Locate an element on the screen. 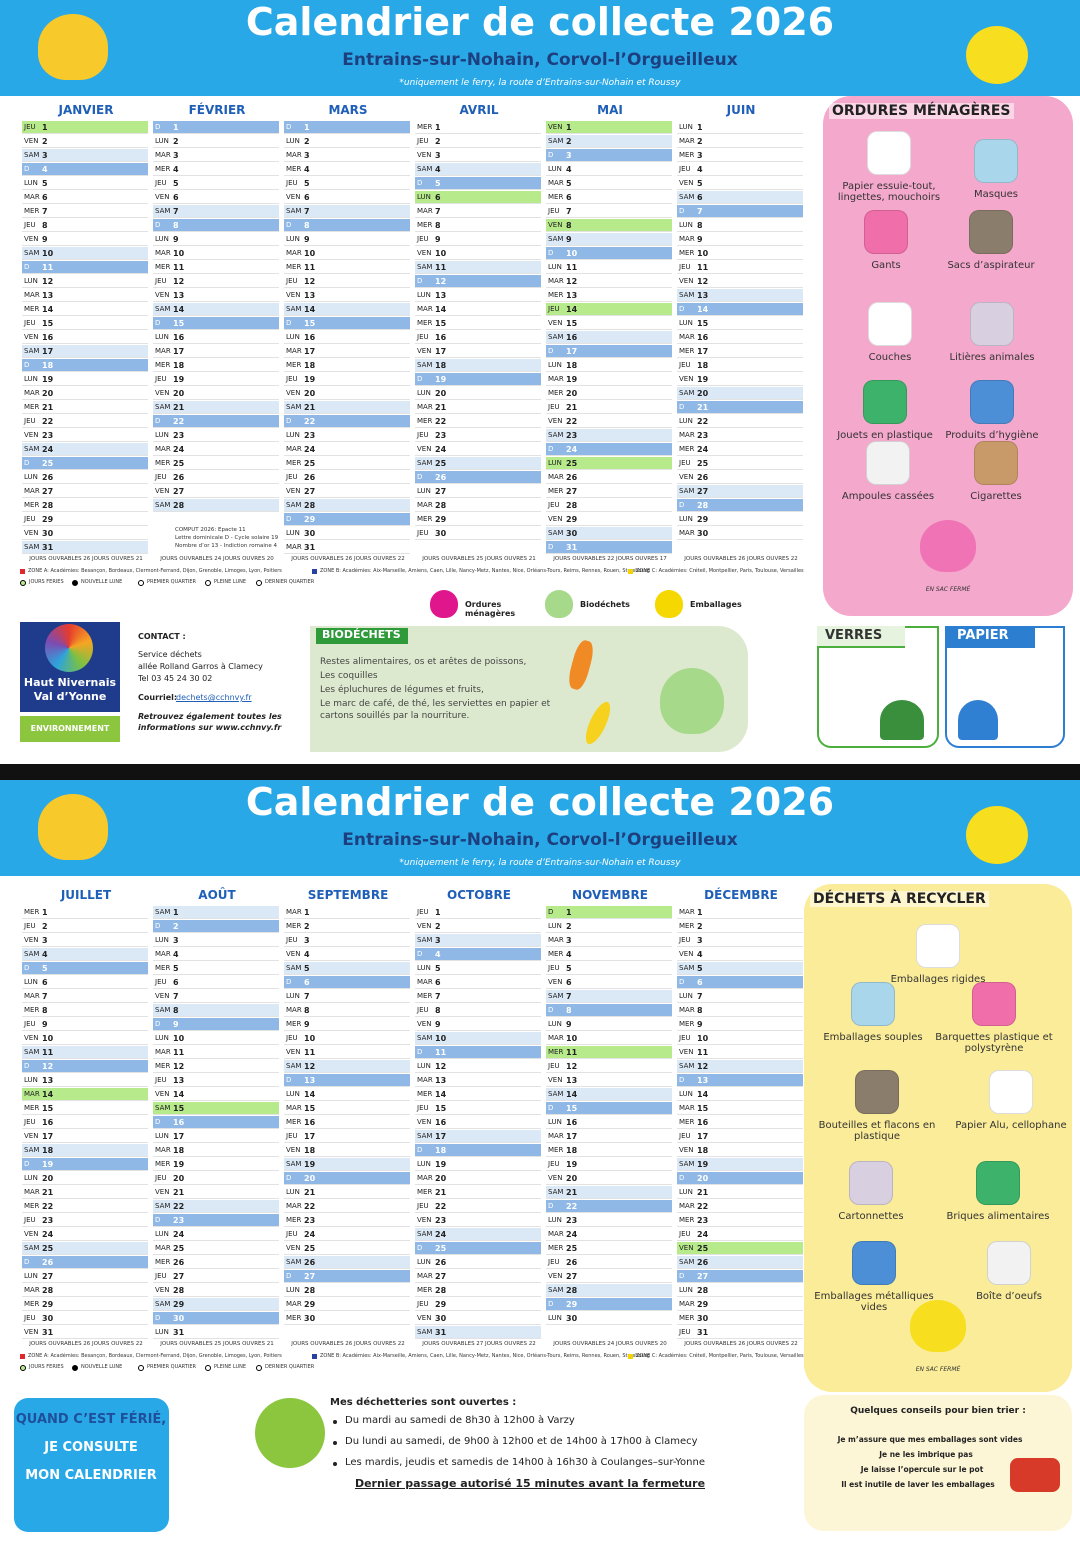 The image size is (1080, 1548). day-row: MER 4 is located at coordinates (216, 169).